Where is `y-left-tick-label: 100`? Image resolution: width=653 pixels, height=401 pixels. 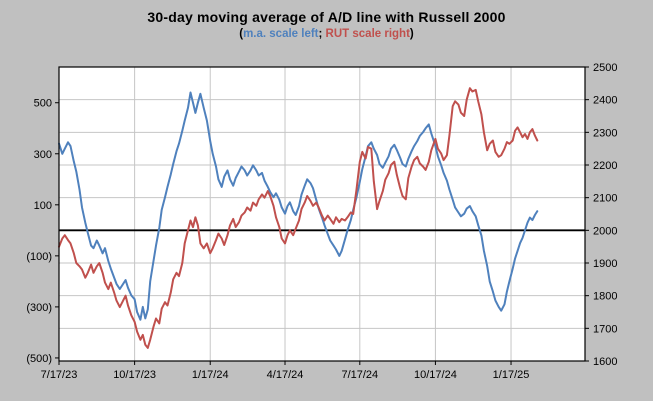
y-left-tick-label: 100 is located at coordinates (43, 206).